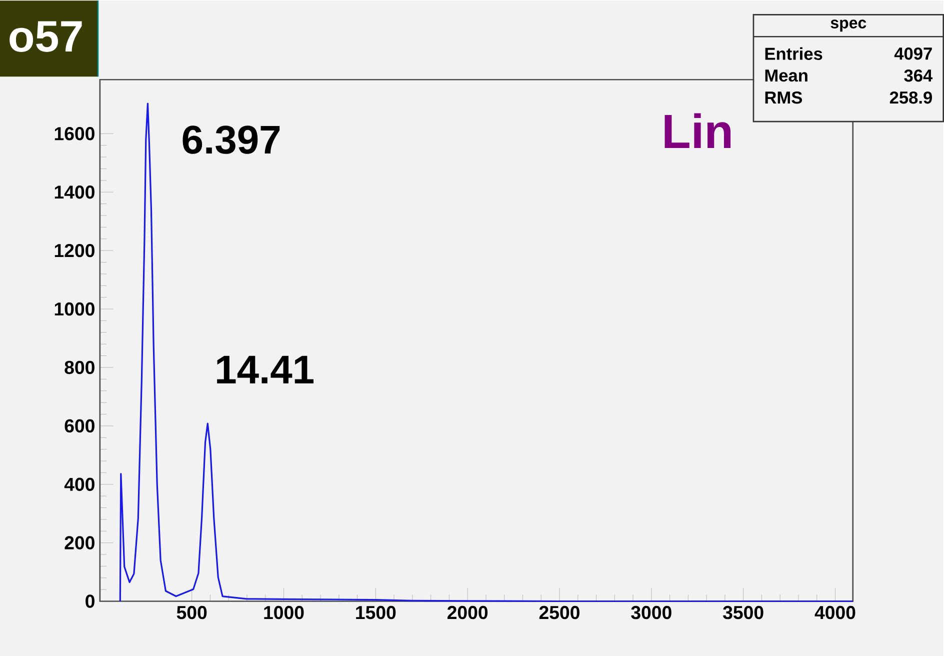  I want to click on x-tick-label: 2500, so click(559, 613).